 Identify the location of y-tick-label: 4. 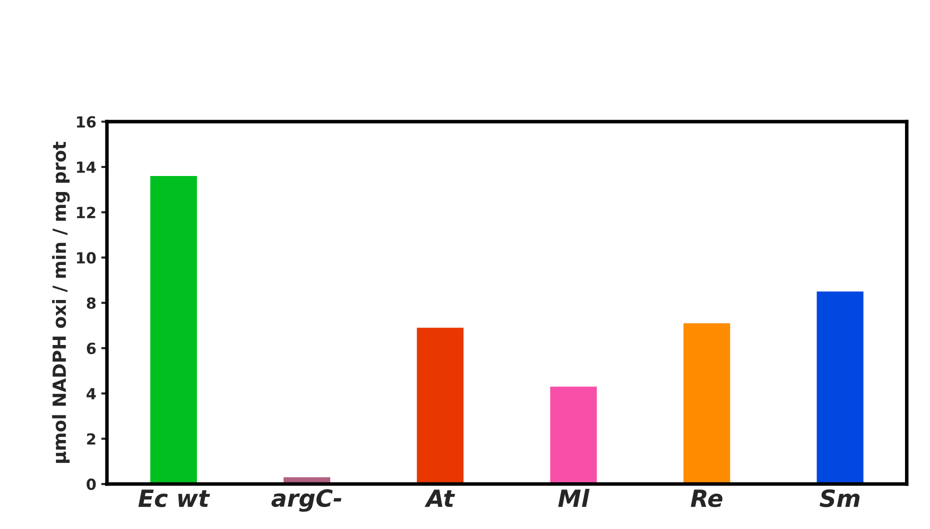
(91, 394).